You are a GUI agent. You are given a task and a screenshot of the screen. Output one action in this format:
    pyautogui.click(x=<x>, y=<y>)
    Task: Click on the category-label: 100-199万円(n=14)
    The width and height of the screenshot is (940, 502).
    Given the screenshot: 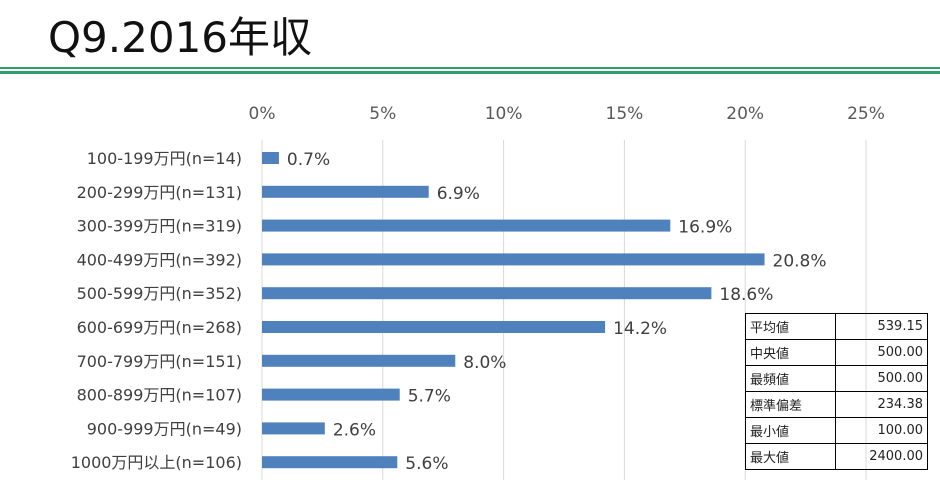 What is the action you would take?
    pyautogui.click(x=164, y=158)
    